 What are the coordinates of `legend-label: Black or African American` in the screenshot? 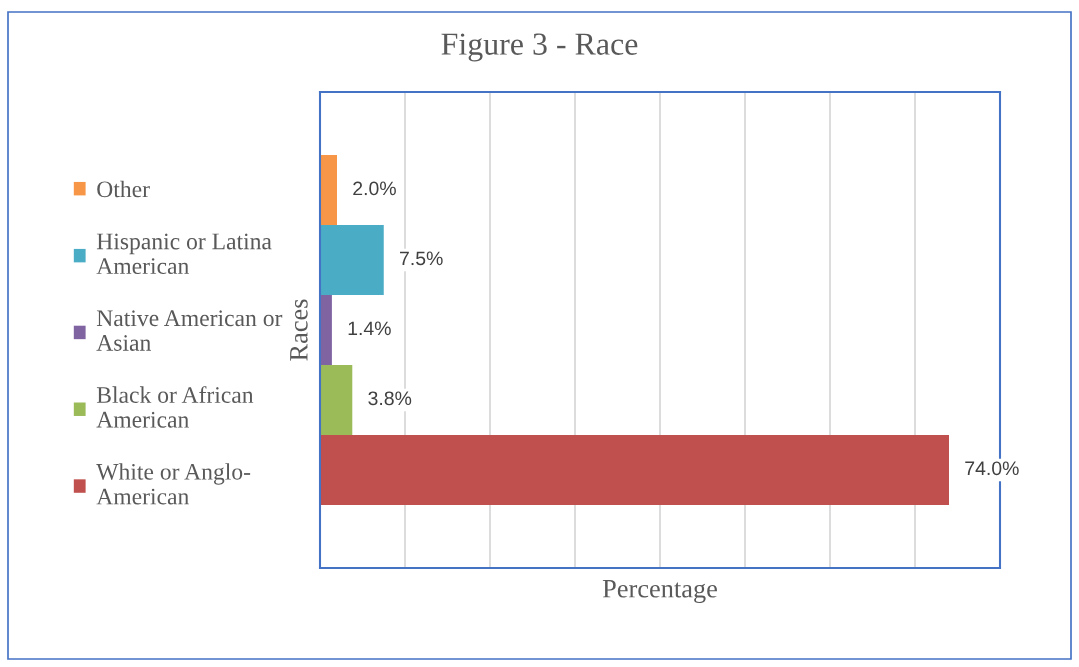 It's located at (175, 407).